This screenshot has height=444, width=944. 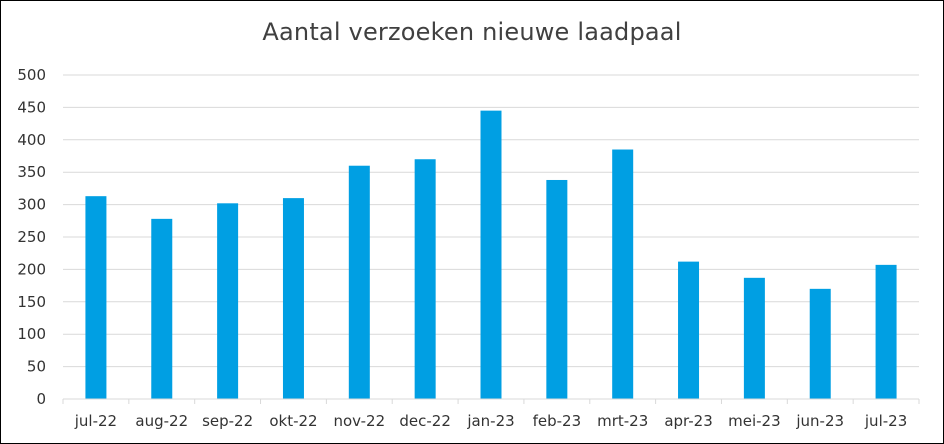 What do you see at coordinates (36, 367) in the screenshot?
I see `y-tick-label: 50` at bounding box center [36, 367].